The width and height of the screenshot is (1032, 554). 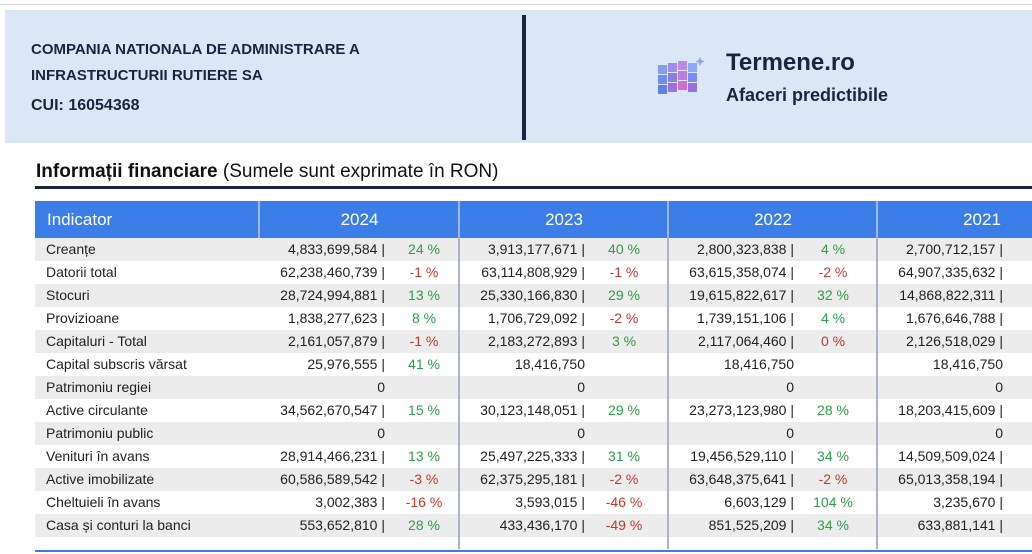 I want to click on row-label: Casa și conturi la banci, so click(x=118, y=525).